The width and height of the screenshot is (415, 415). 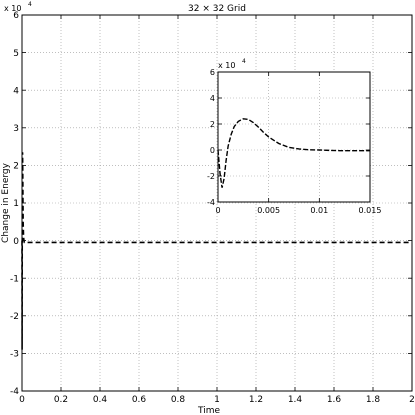 What do you see at coordinates (16, 242) in the screenshot?
I see `main-y-tick-label: 0` at bounding box center [16, 242].